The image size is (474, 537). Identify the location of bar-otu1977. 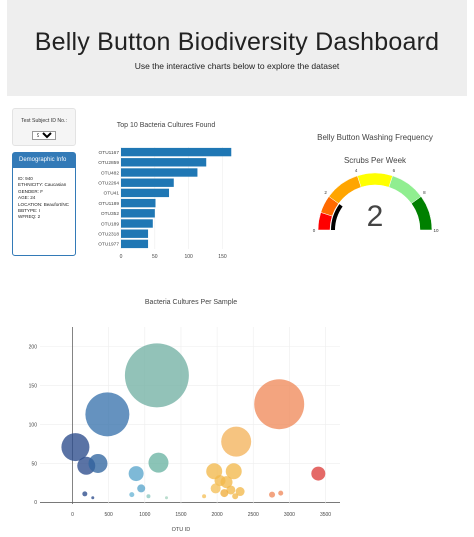
(135, 244).